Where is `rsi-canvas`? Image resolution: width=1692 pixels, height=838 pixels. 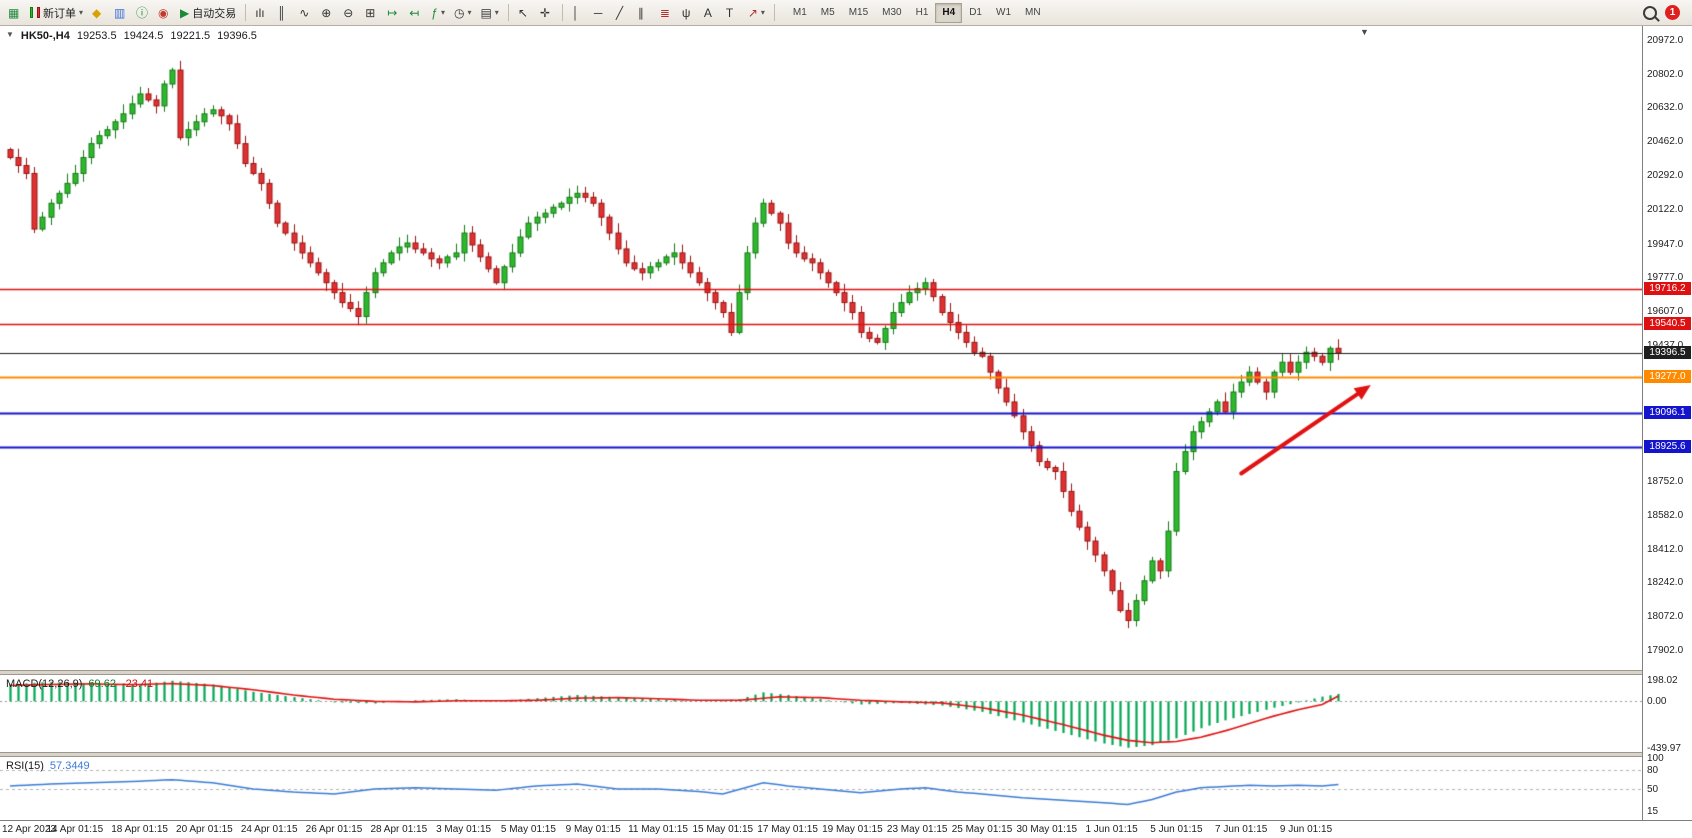 rsi-canvas is located at coordinates (821, 789).